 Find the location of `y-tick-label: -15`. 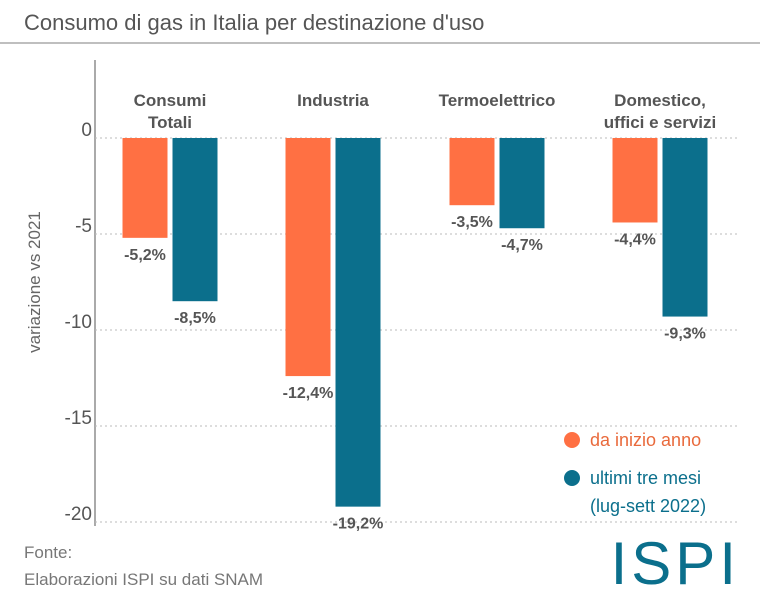

y-tick-label: -15 is located at coordinates (78, 418).